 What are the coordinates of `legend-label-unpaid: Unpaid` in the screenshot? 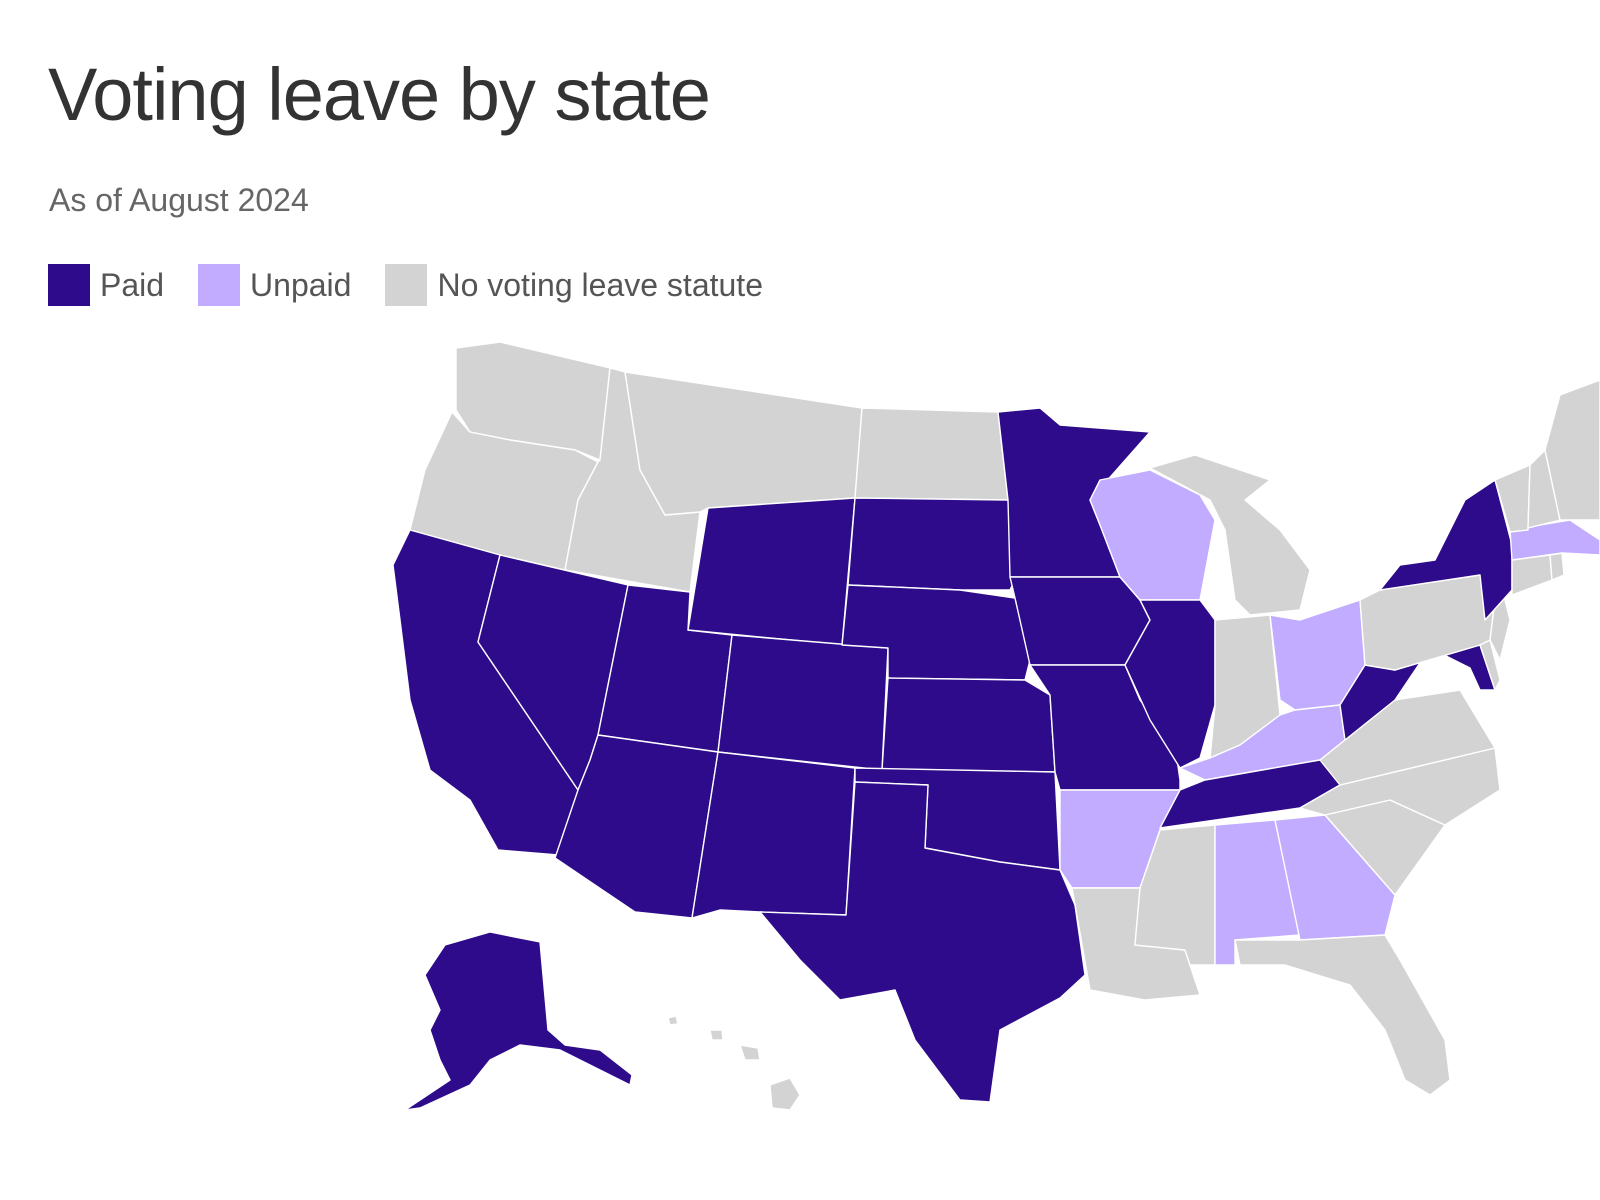 It's located at (301, 284).